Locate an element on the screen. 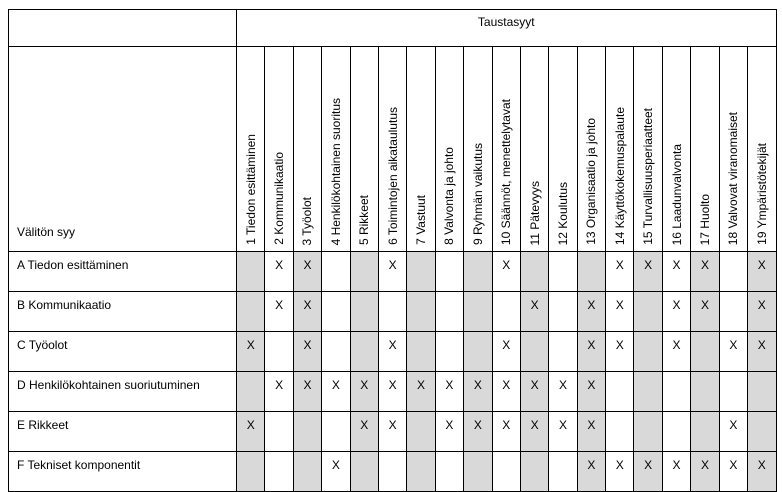  column-header-label: 3 Työolot is located at coordinates (307, 220).